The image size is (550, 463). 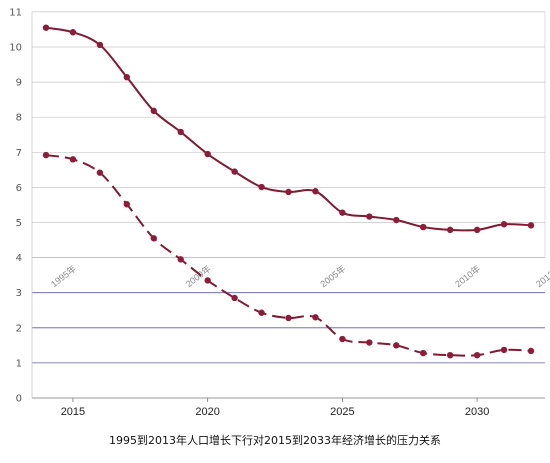 I want to click on y-tick-label: 10, so click(x=15, y=48).